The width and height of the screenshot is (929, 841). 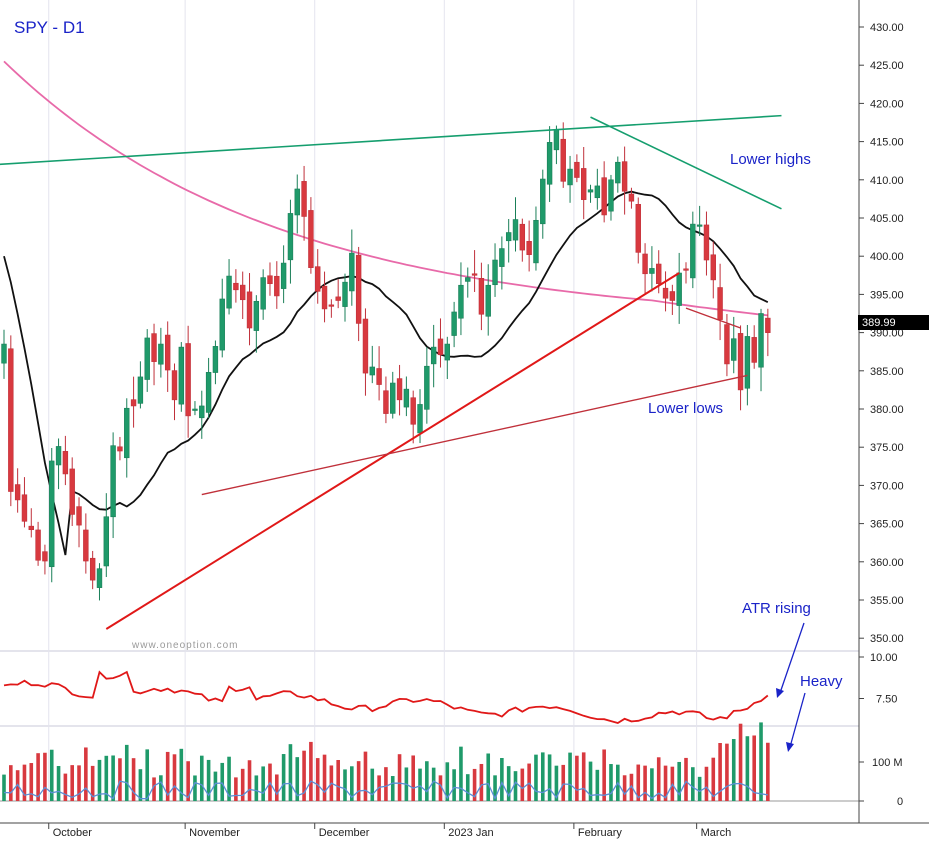 What do you see at coordinates (887, 143) in the screenshot?
I see `y-tick-label: 415.00` at bounding box center [887, 143].